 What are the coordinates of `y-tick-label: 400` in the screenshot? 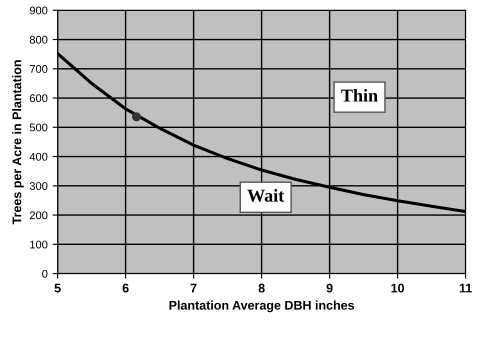 It's located at (39, 156).